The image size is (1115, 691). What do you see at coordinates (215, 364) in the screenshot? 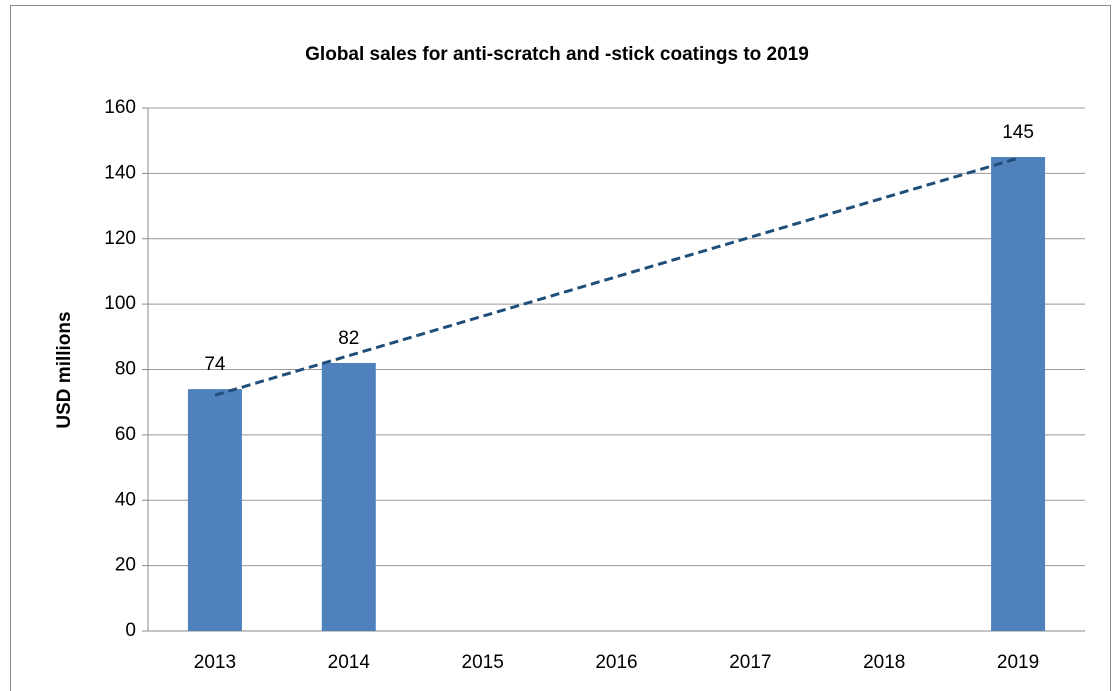
I see `data-label: 74` at bounding box center [215, 364].